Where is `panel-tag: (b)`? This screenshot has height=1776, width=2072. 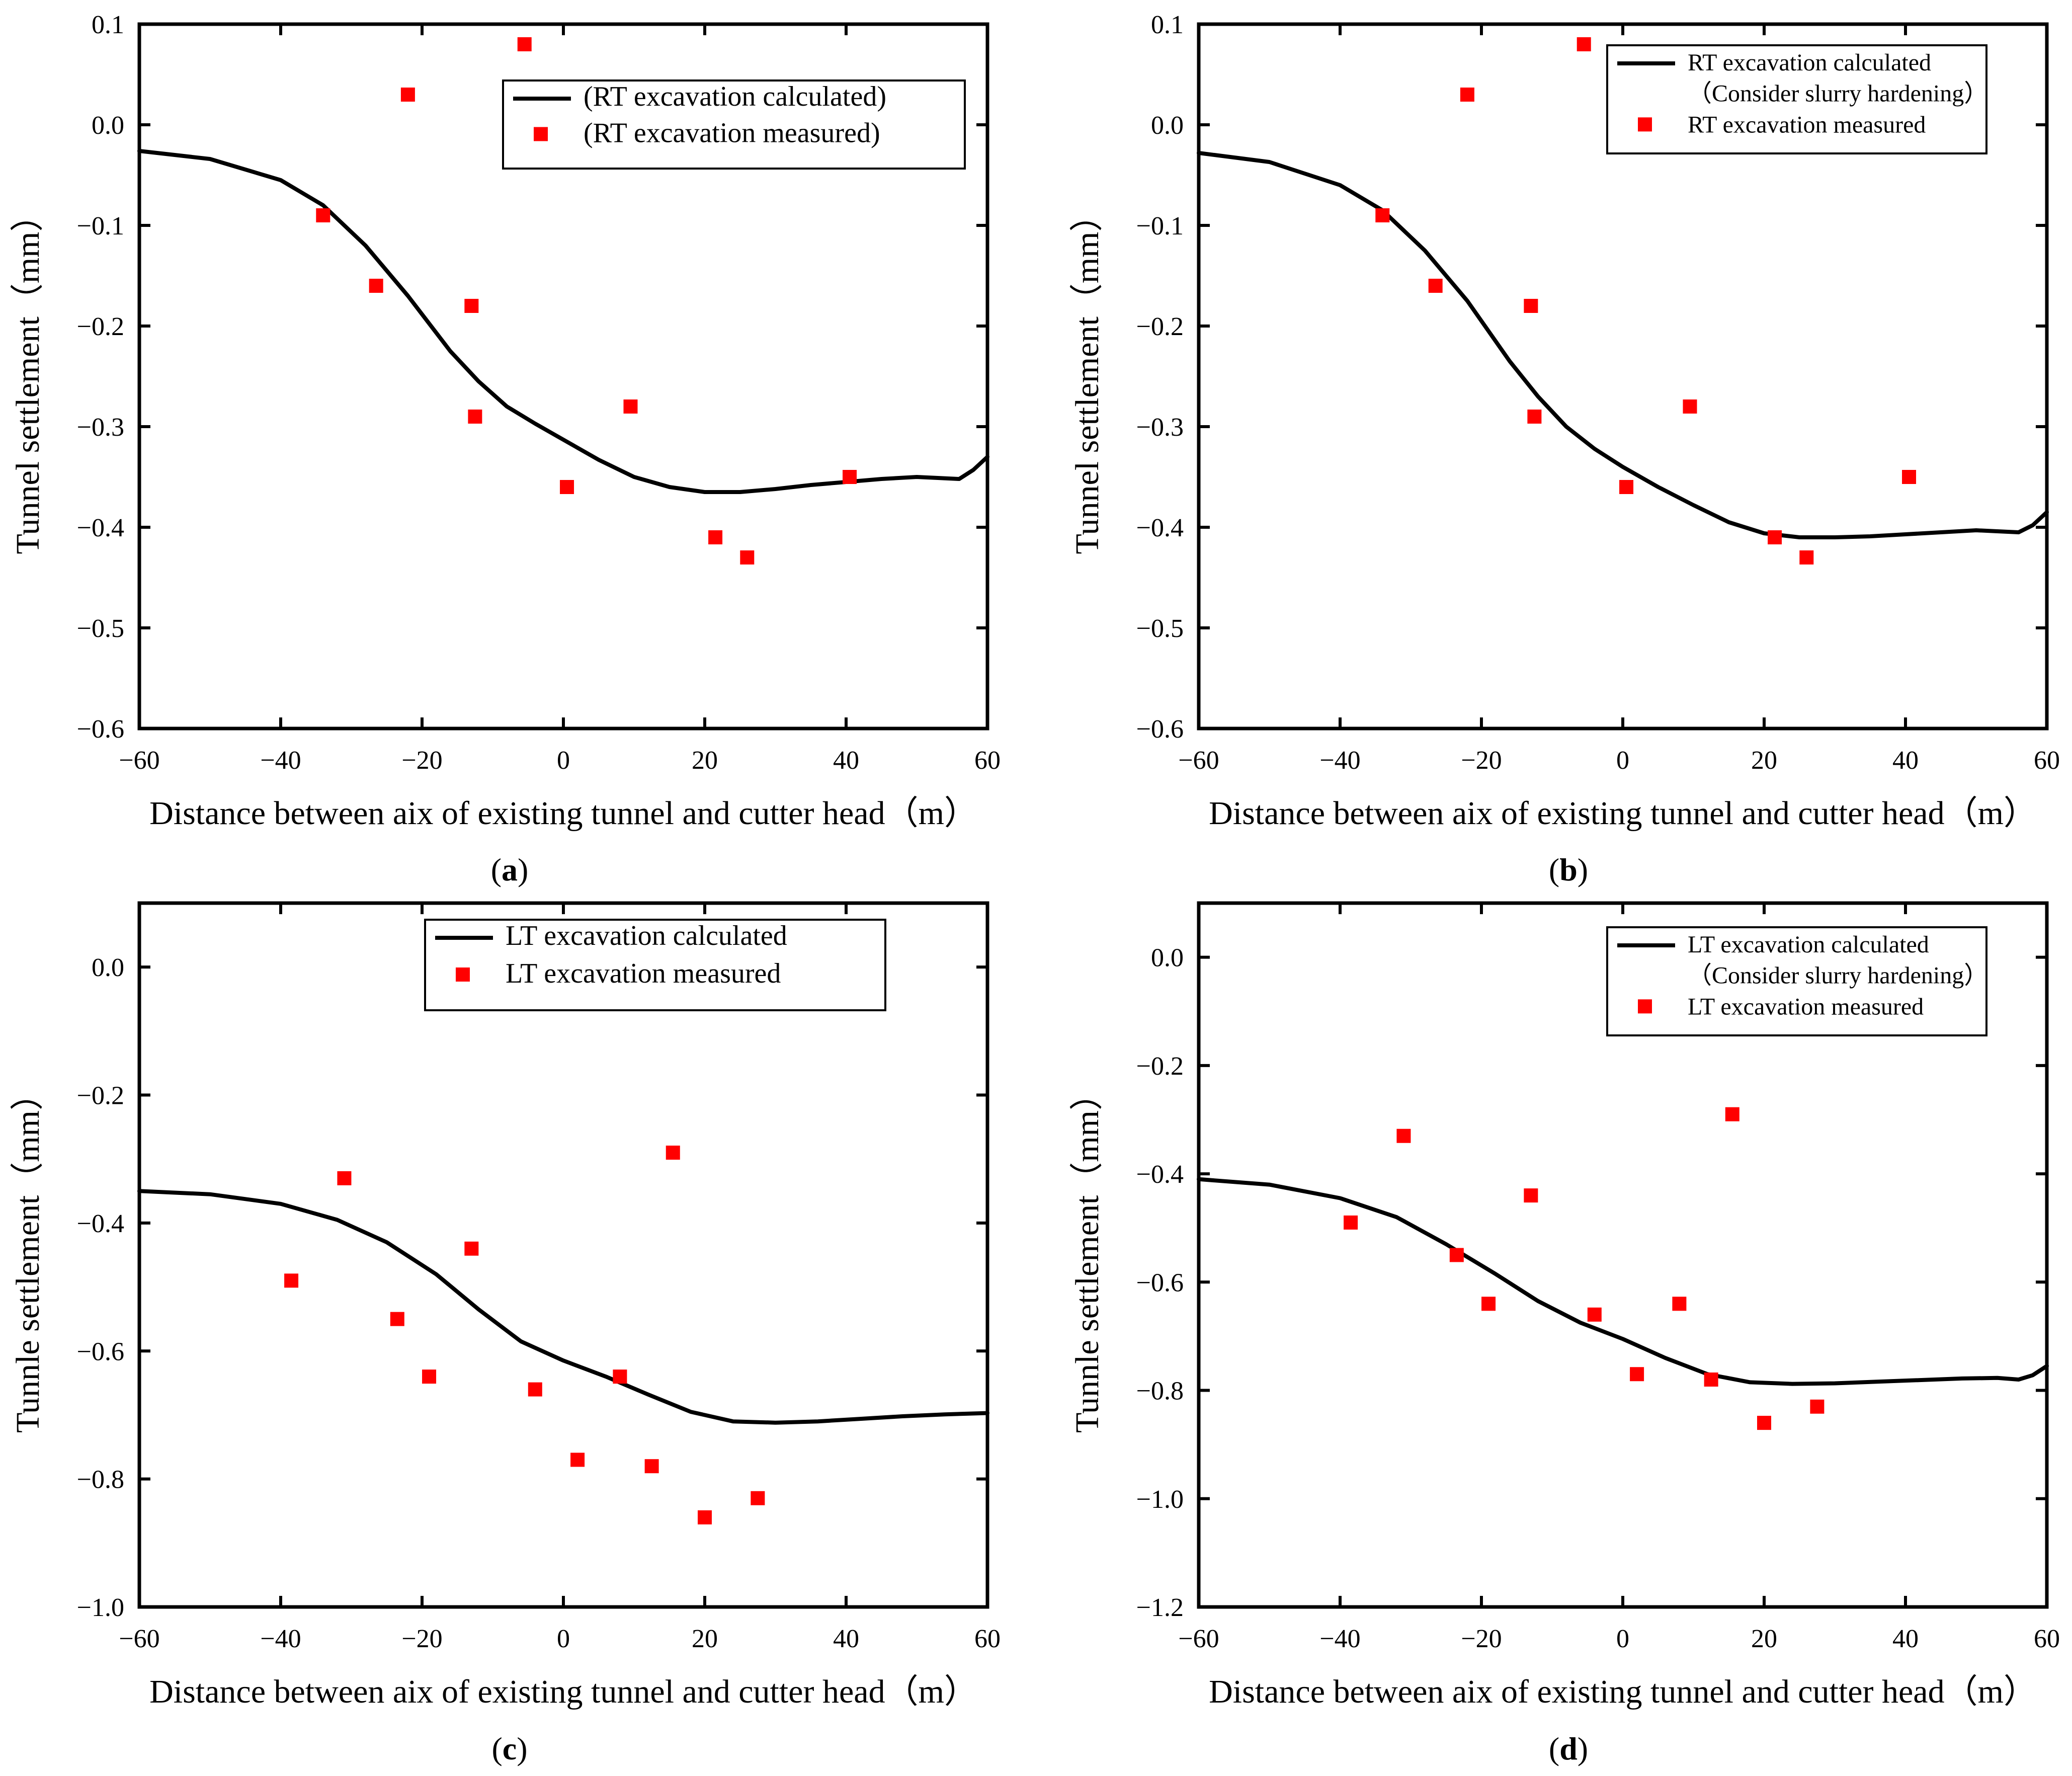
panel-tag: (b) is located at coordinates (1568, 869).